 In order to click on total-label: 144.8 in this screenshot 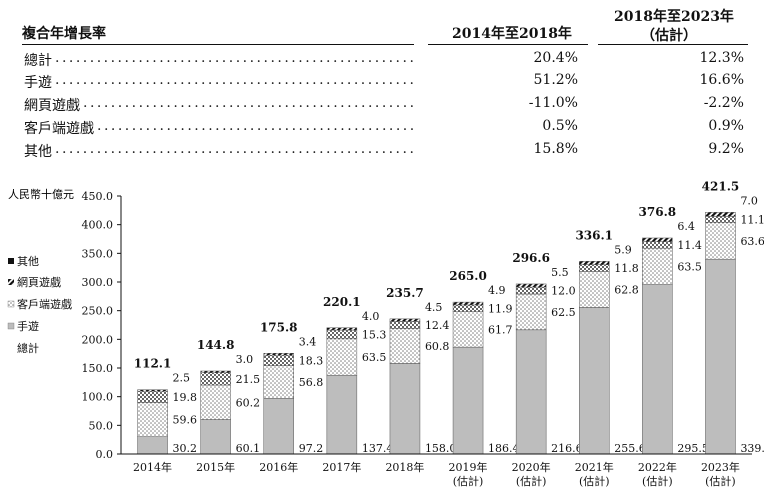, I will do `click(216, 345)`.